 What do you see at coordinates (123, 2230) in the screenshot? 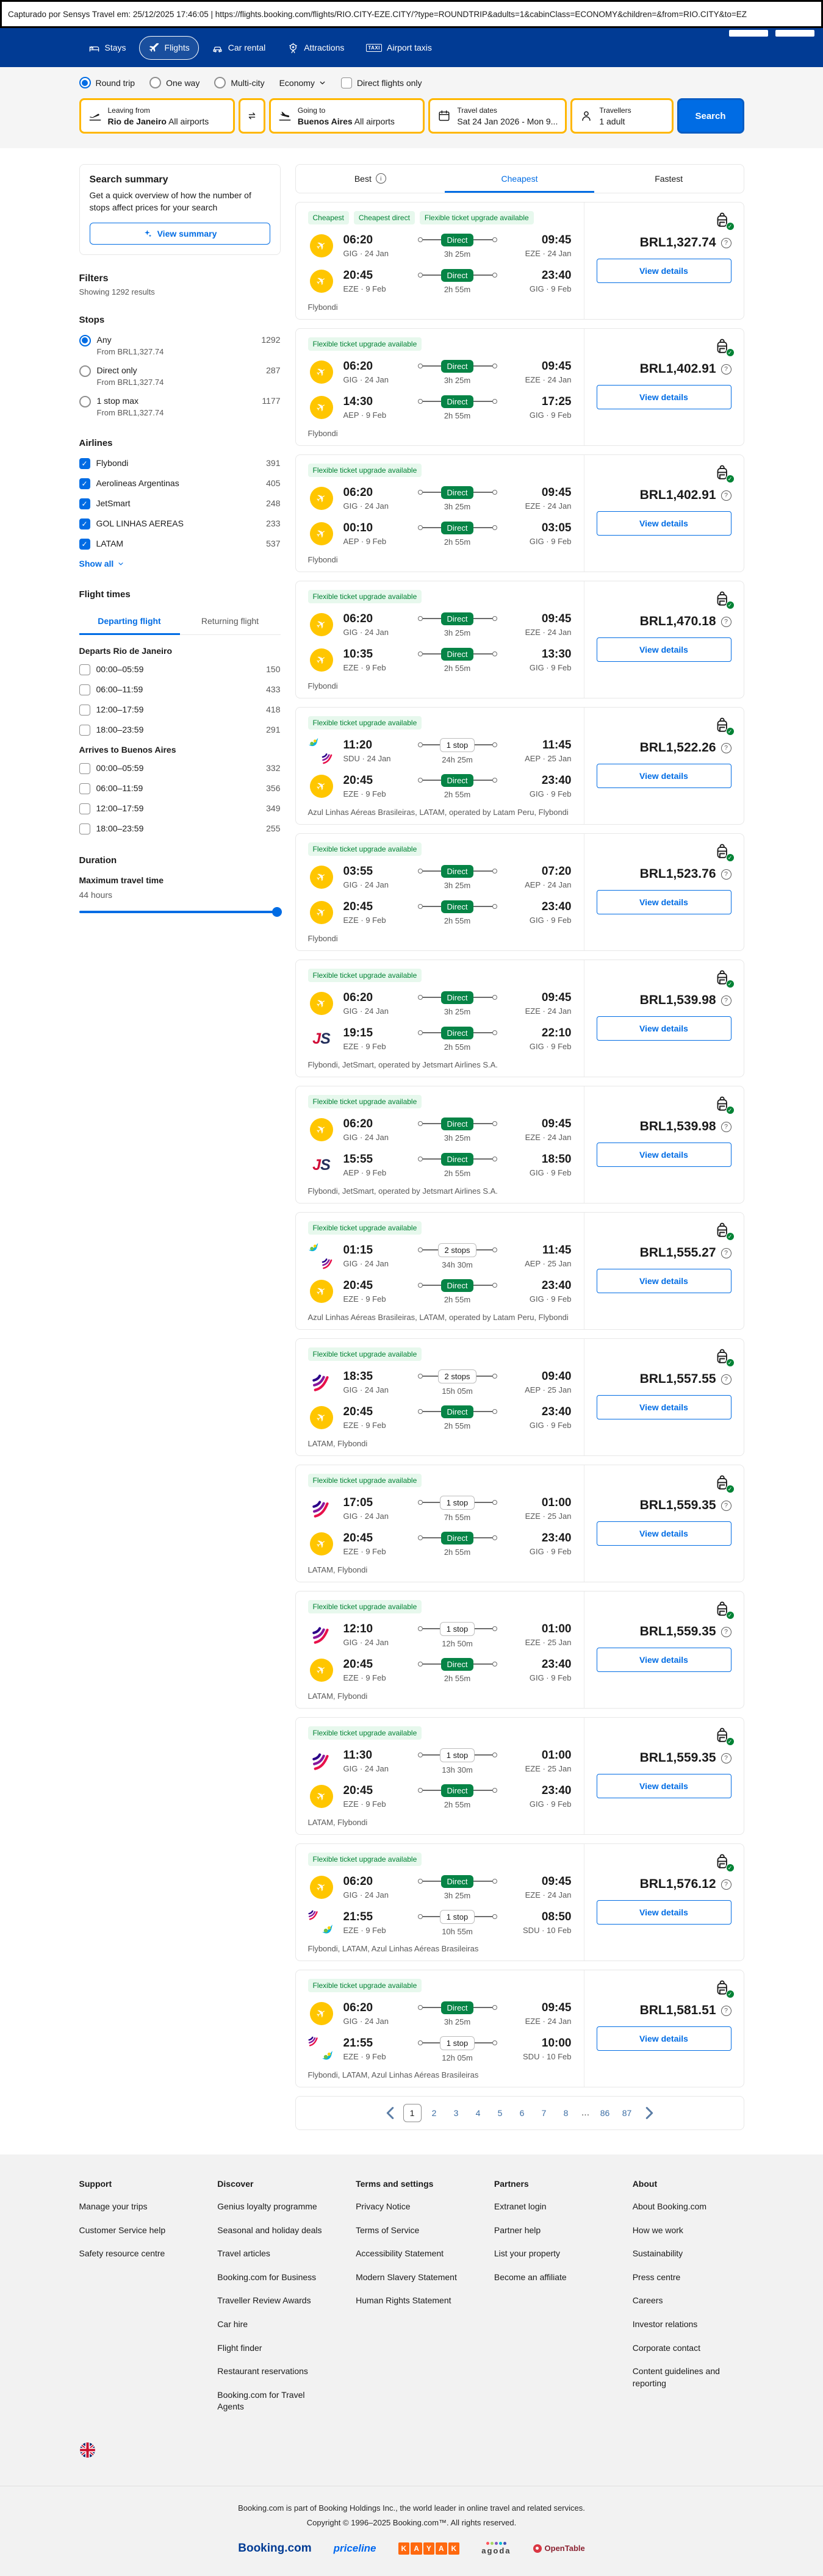
I see `footer-link-customer-service-help: Customer Service help` at bounding box center [123, 2230].